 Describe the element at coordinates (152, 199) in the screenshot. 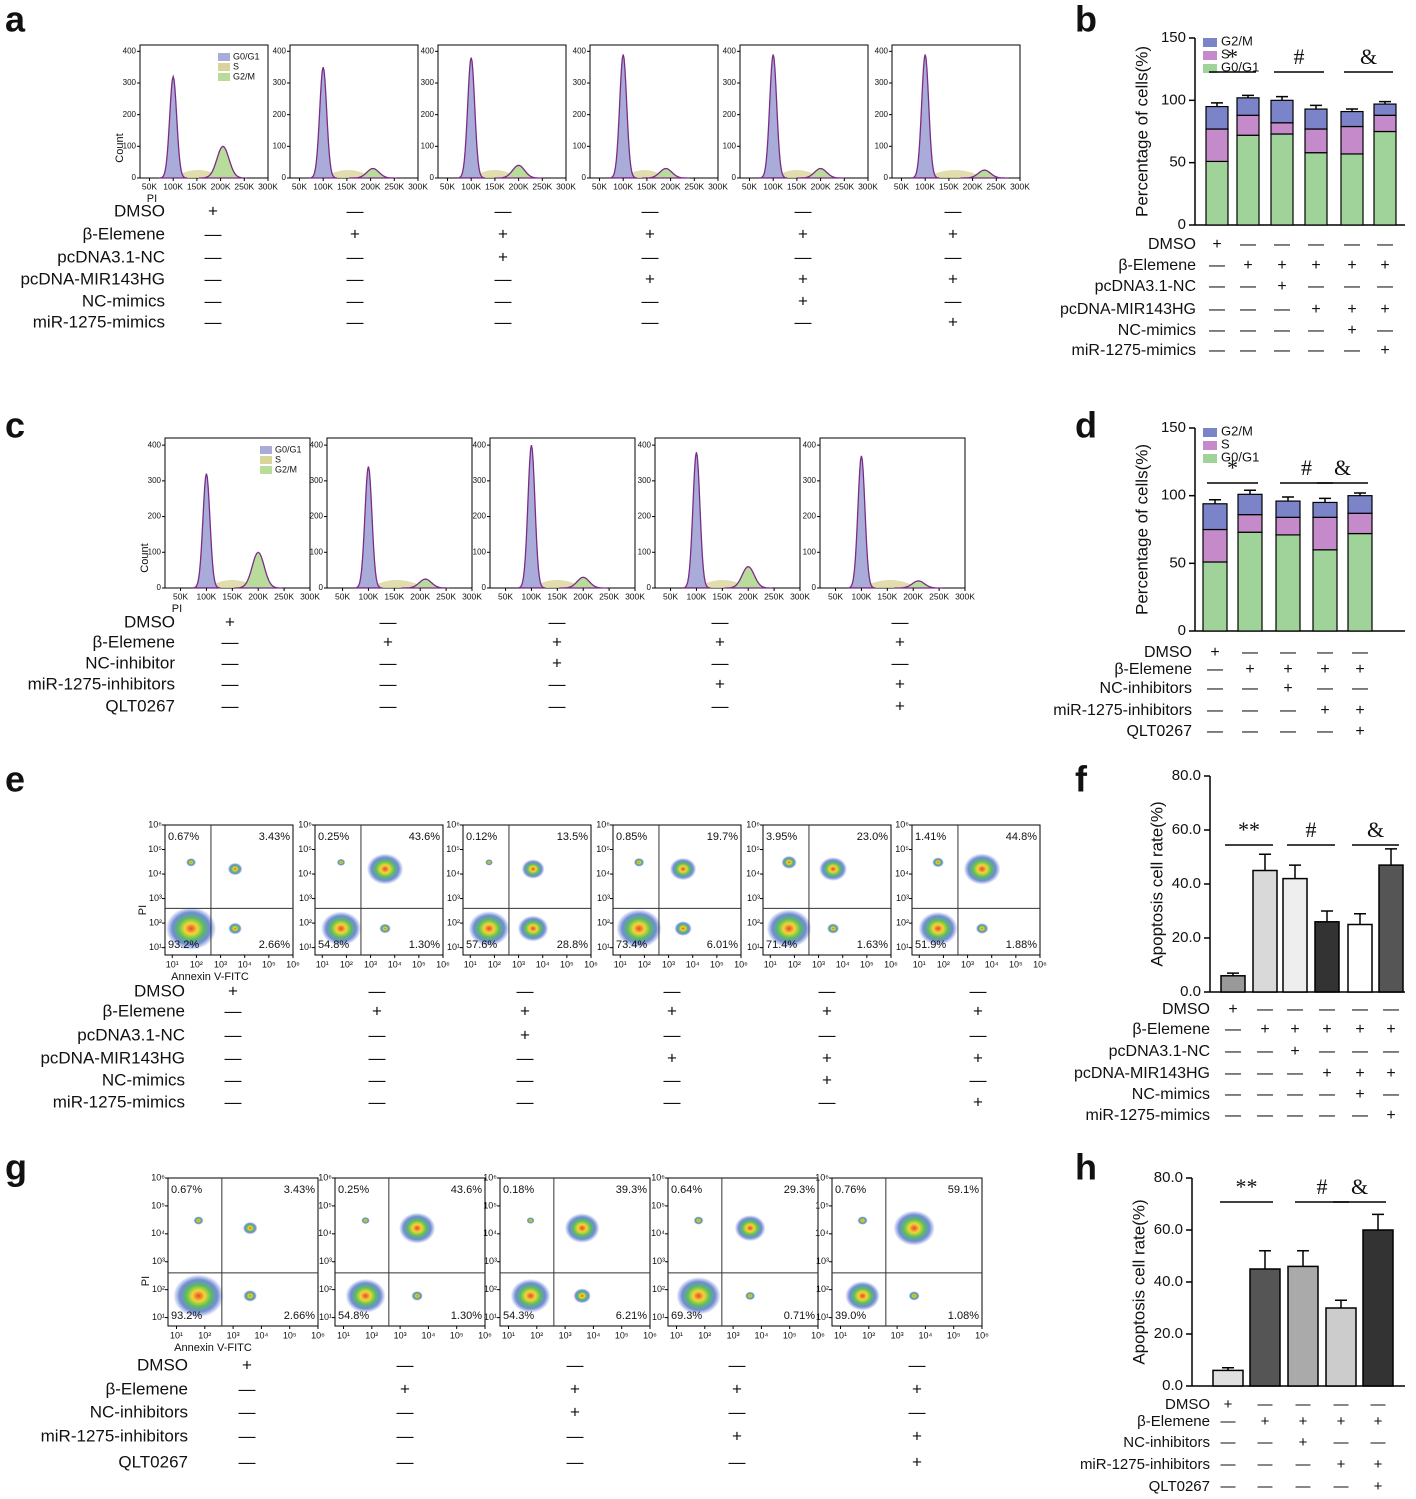

I see `x-axis-label: PI` at that location.